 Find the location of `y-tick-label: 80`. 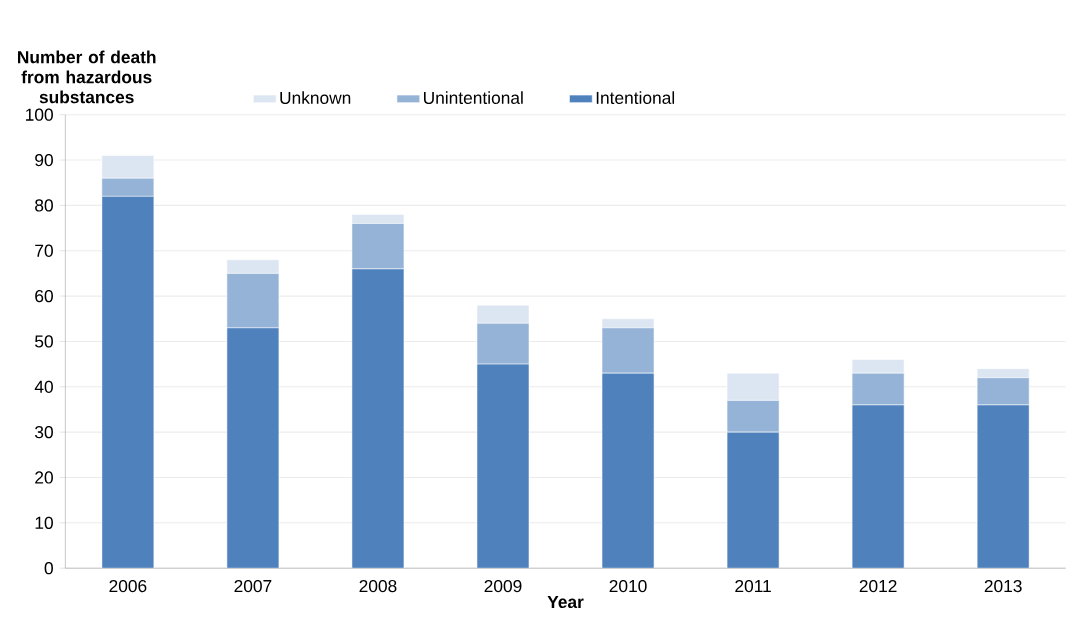

y-tick-label: 80 is located at coordinates (44, 205).